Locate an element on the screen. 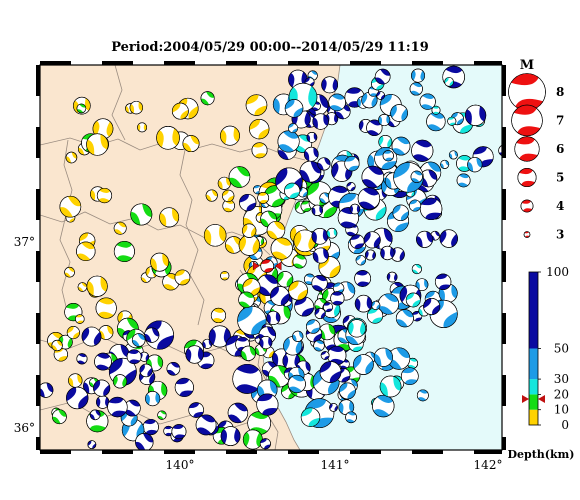 This screenshot has width=580, height=500. x-tick-label: 140° is located at coordinates (180, 465).